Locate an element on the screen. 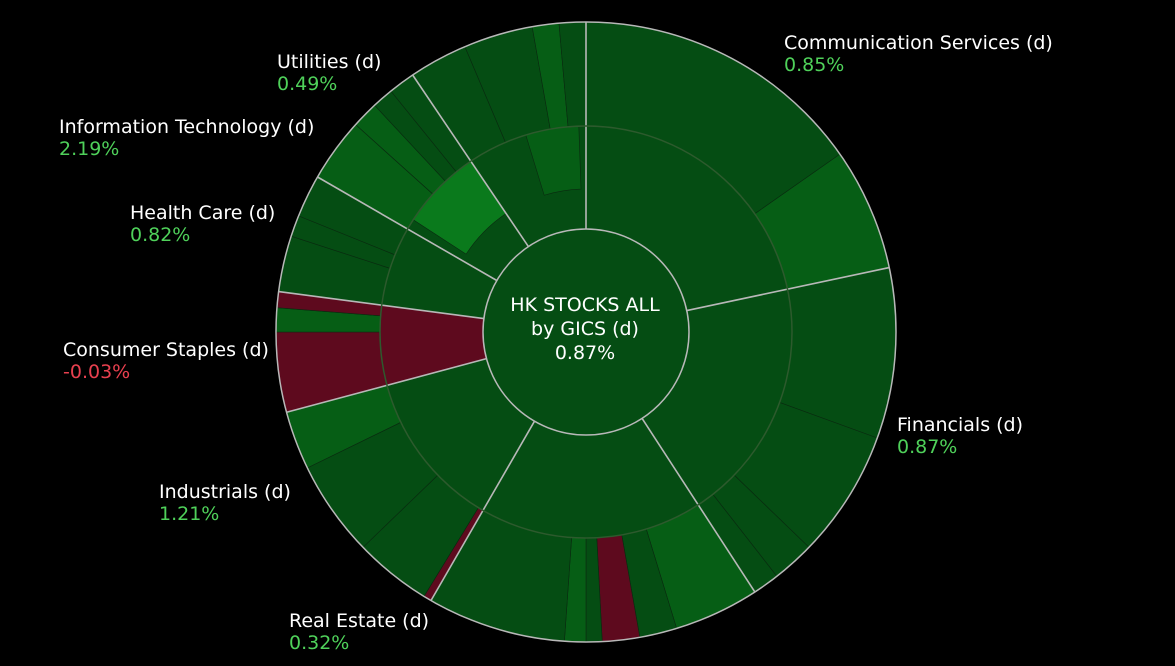  sector-label-health-care: Health Care (d) 0.82% is located at coordinates (202, 224).